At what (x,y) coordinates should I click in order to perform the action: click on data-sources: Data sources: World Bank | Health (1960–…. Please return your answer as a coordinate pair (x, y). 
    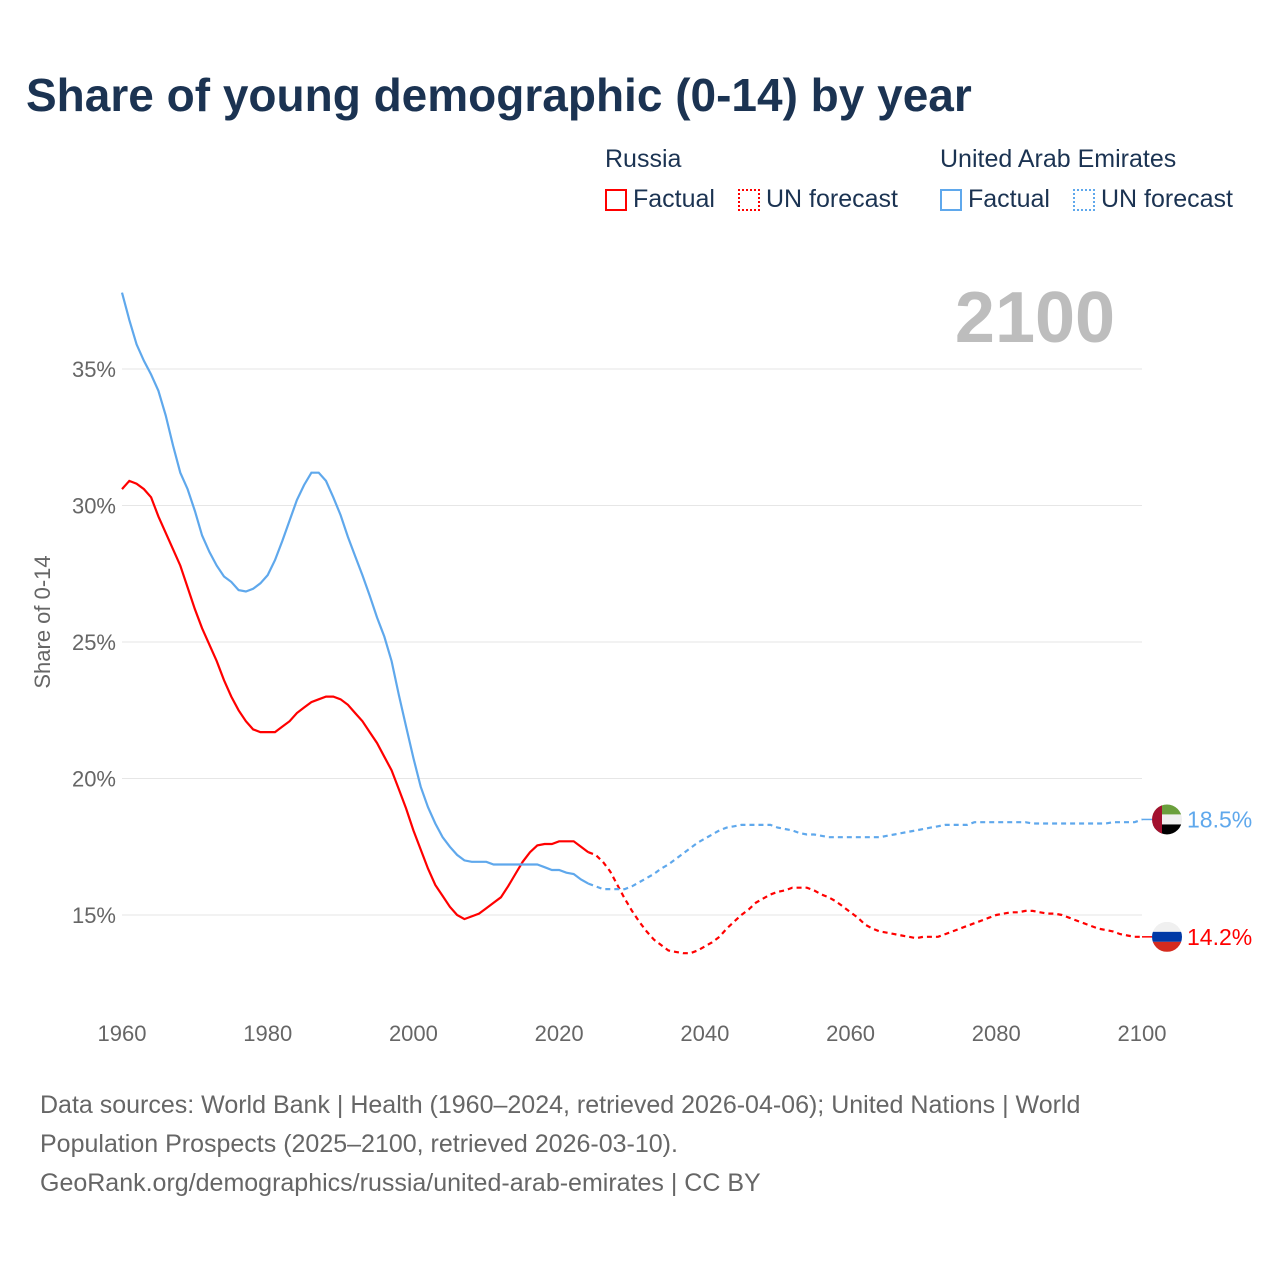
    Looking at the image, I should click on (560, 1124).